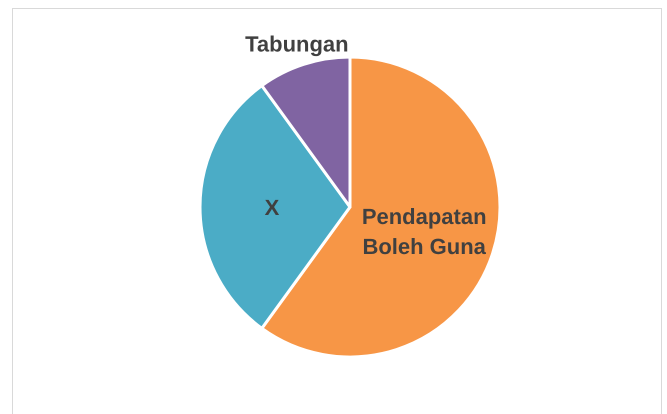 This screenshot has width=667, height=414. I want to click on slice-label: Tabungan, so click(297, 43).